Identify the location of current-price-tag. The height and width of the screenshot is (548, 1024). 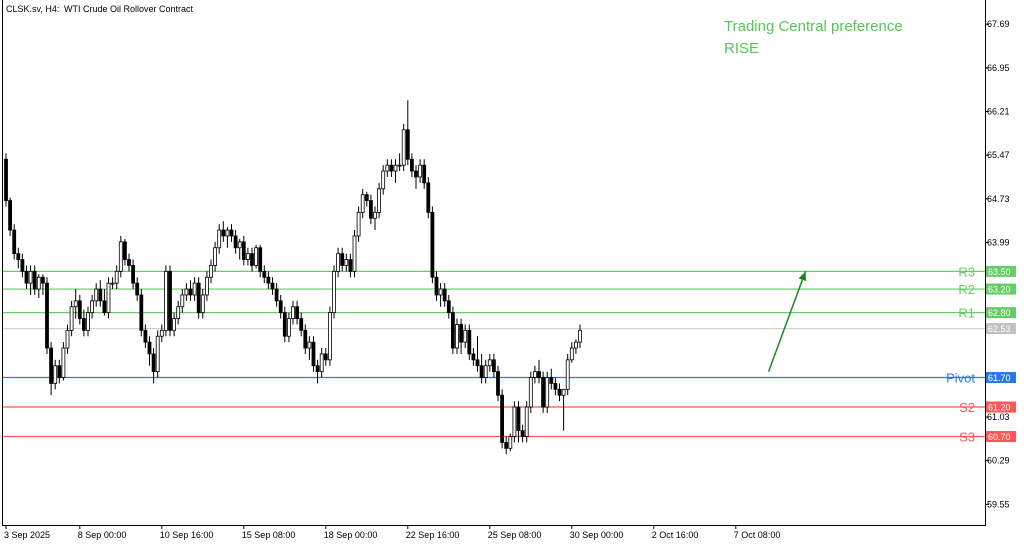
(1001, 329).